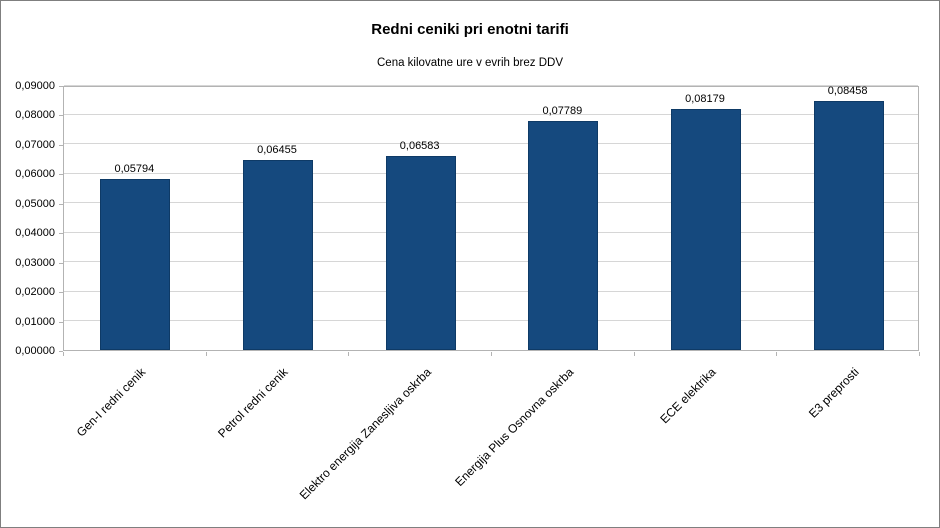 The height and width of the screenshot is (528, 940). Describe the element at coordinates (277, 149) in the screenshot. I see `bar-value-label: 0,06455` at that location.